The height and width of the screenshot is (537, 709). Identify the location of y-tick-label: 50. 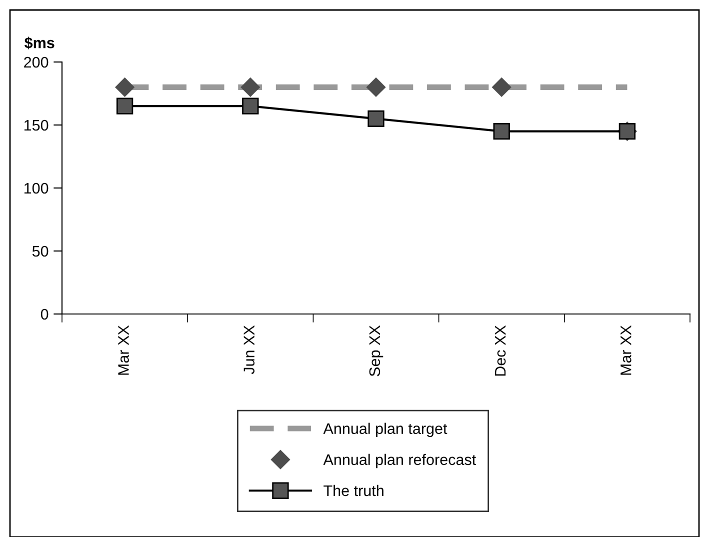
(40, 251).